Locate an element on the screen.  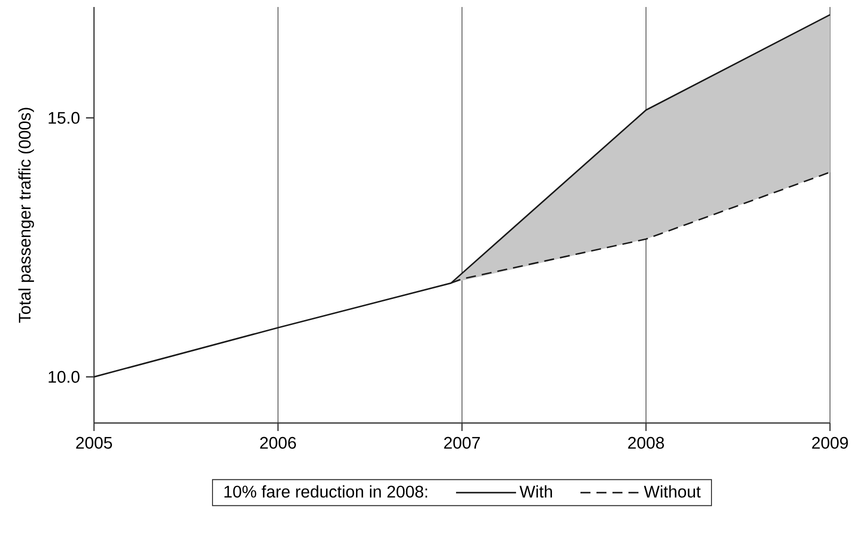
x-tick-label: 2009 is located at coordinates (830, 442).